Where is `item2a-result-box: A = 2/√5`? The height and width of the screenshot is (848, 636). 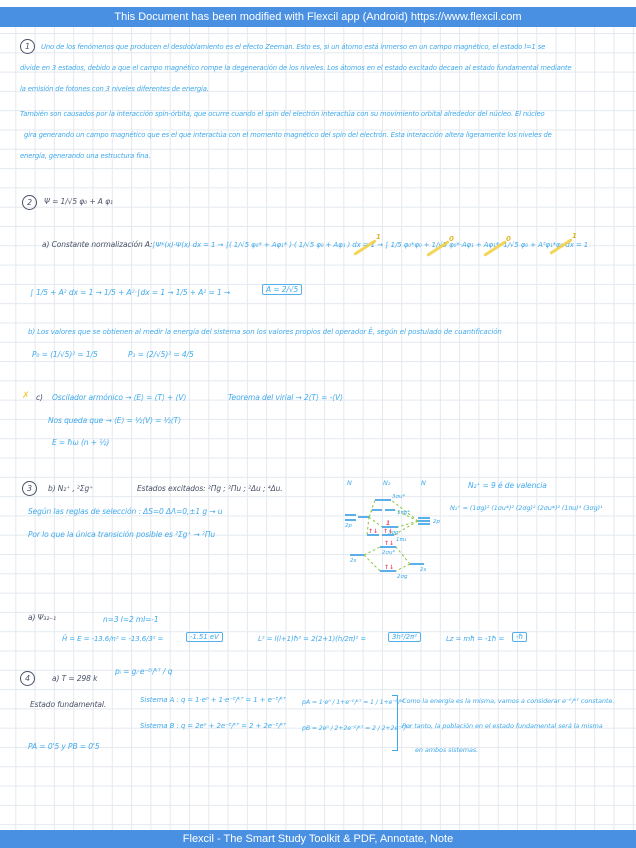 item2a-result-box: A = 2/√5 is located at coordinates (282, 289).